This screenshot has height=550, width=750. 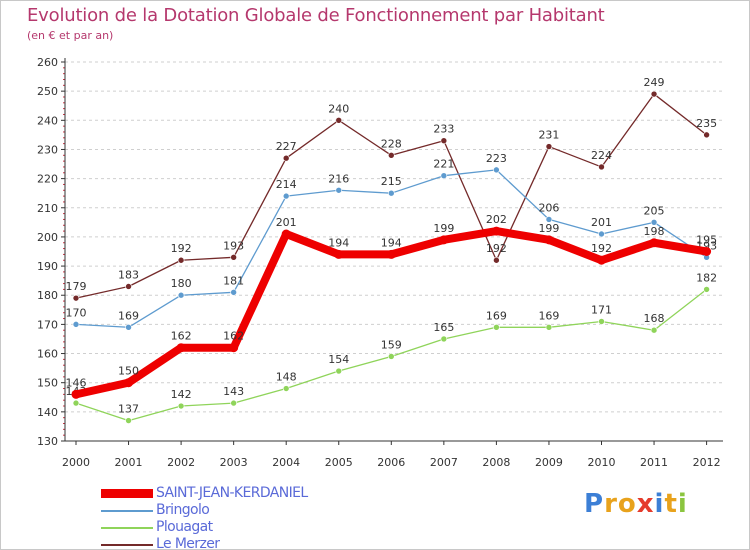 What do you see at coordinates (443, 129) in the screenshot?
I see `data-label: 233` at bounding box center [443, 129].